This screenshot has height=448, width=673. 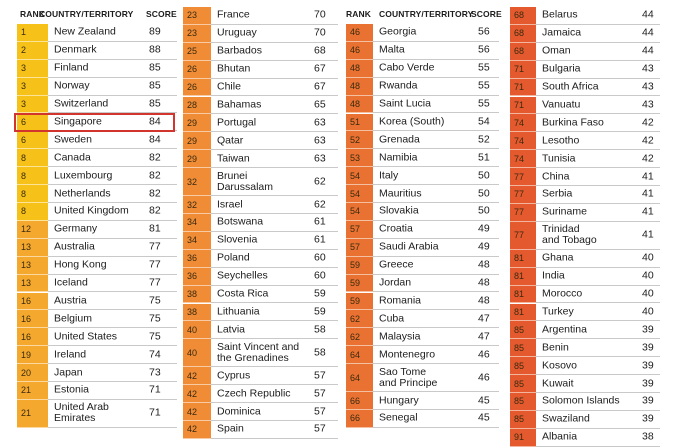 What do you see at coordinates (581, 400) in the screenshot?
I see `country-name: Solomon Islands` at bounding box center [581, 400].